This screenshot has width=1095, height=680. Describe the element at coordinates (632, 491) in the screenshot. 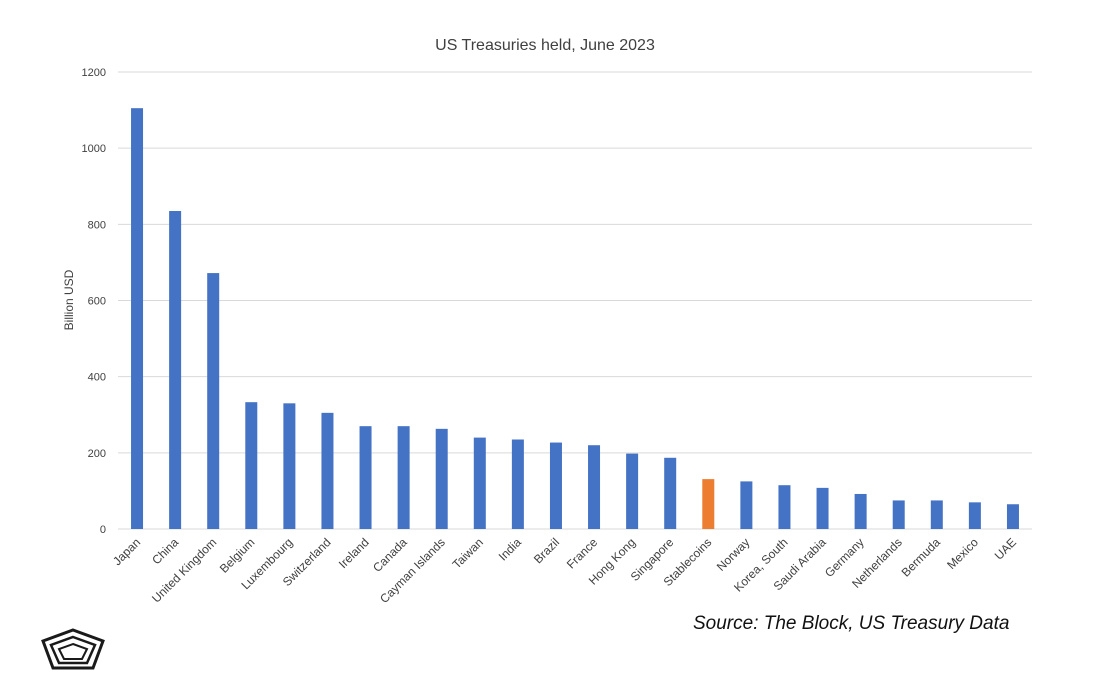

I see `bar-hong-kong` at that location.